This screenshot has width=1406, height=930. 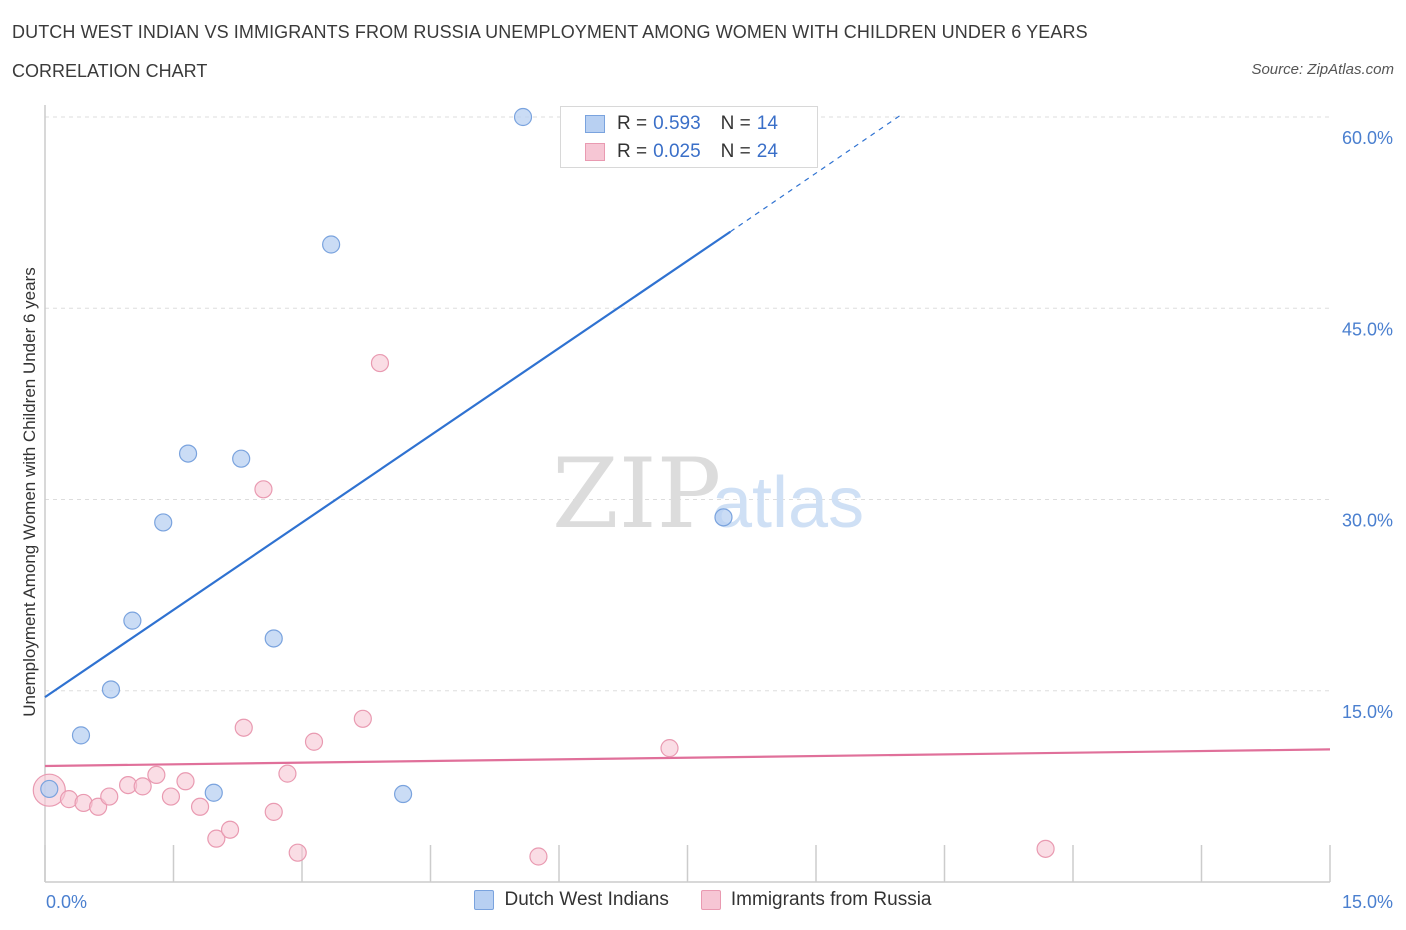 What do you see at coordinates (710, 900) in the screenshot?
I see `legend-swatch-immigrants-from-russia` at bounding box center [710, 900].